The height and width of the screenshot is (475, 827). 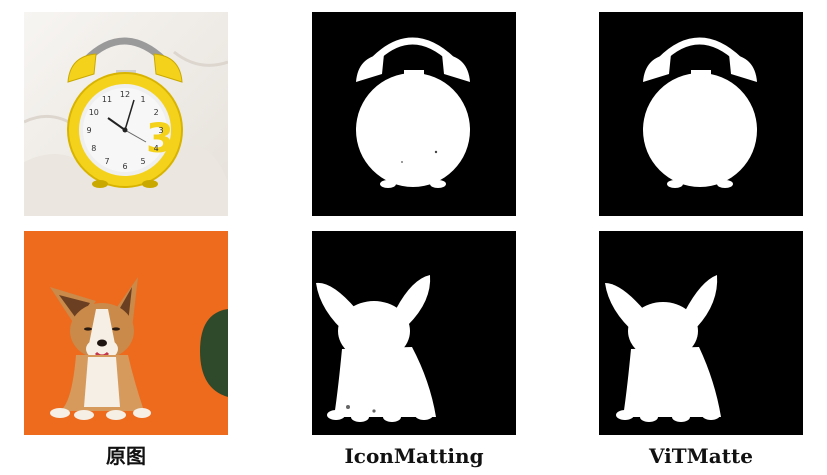 I want to click on clock-original-image: 3 12 1 2 3 4 5 6 7 8 9 10 11, so click(x=126, y=114).